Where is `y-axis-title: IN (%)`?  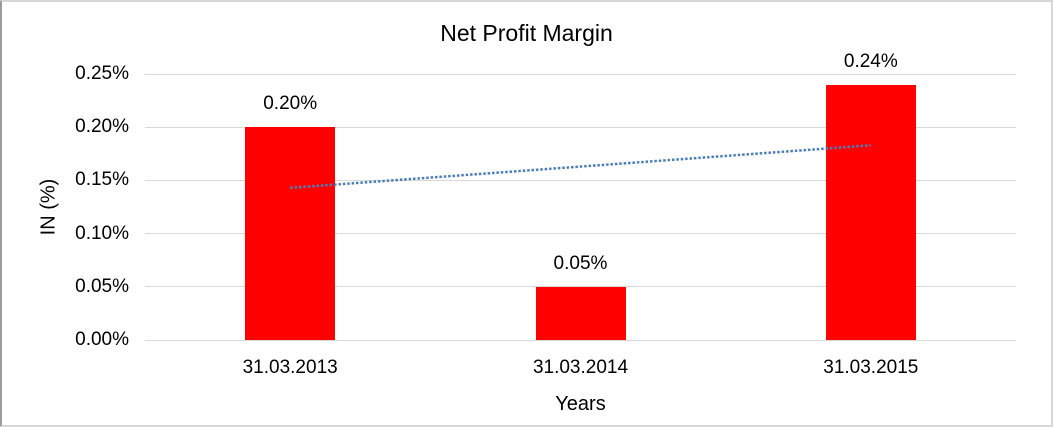 y-axis-title: IN (%) is located at coordinates (48, 207).